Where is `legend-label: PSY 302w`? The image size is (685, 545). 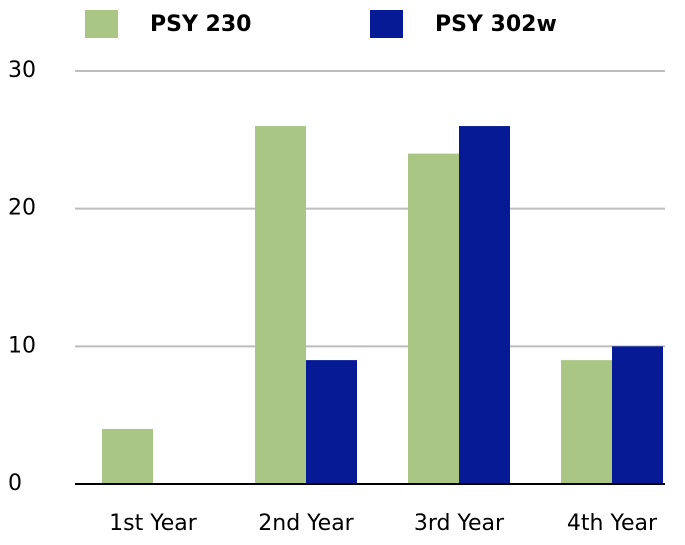
legend-label: PSY 302w is located at coordinates (496, 24).